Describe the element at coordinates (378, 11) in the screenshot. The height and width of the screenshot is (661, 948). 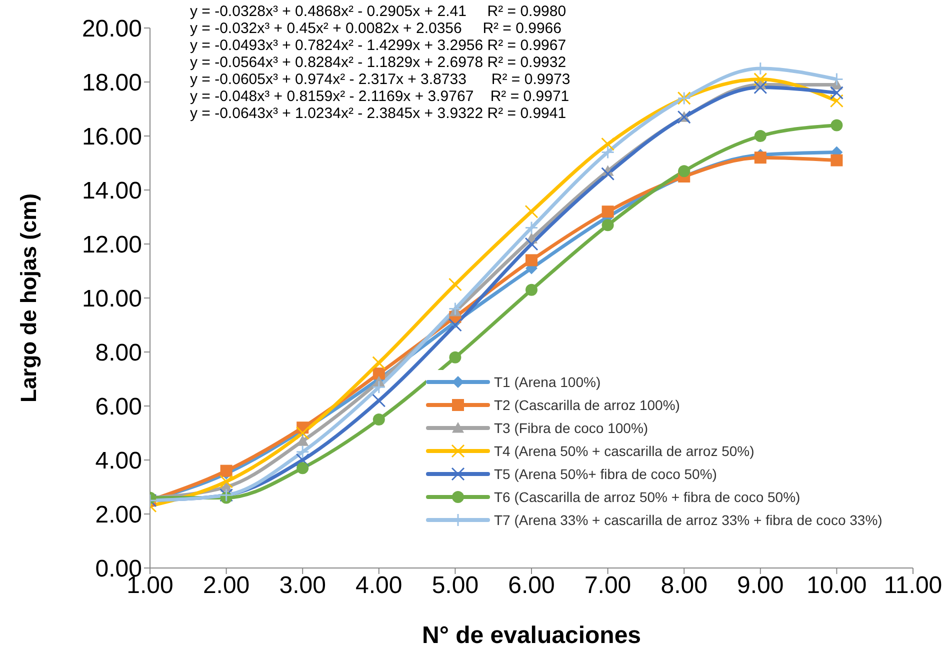
I see `text: y = -0.0328x³ + 0.4868x² - 0.2905x + 2.41 R² = 0.9980` at that location.